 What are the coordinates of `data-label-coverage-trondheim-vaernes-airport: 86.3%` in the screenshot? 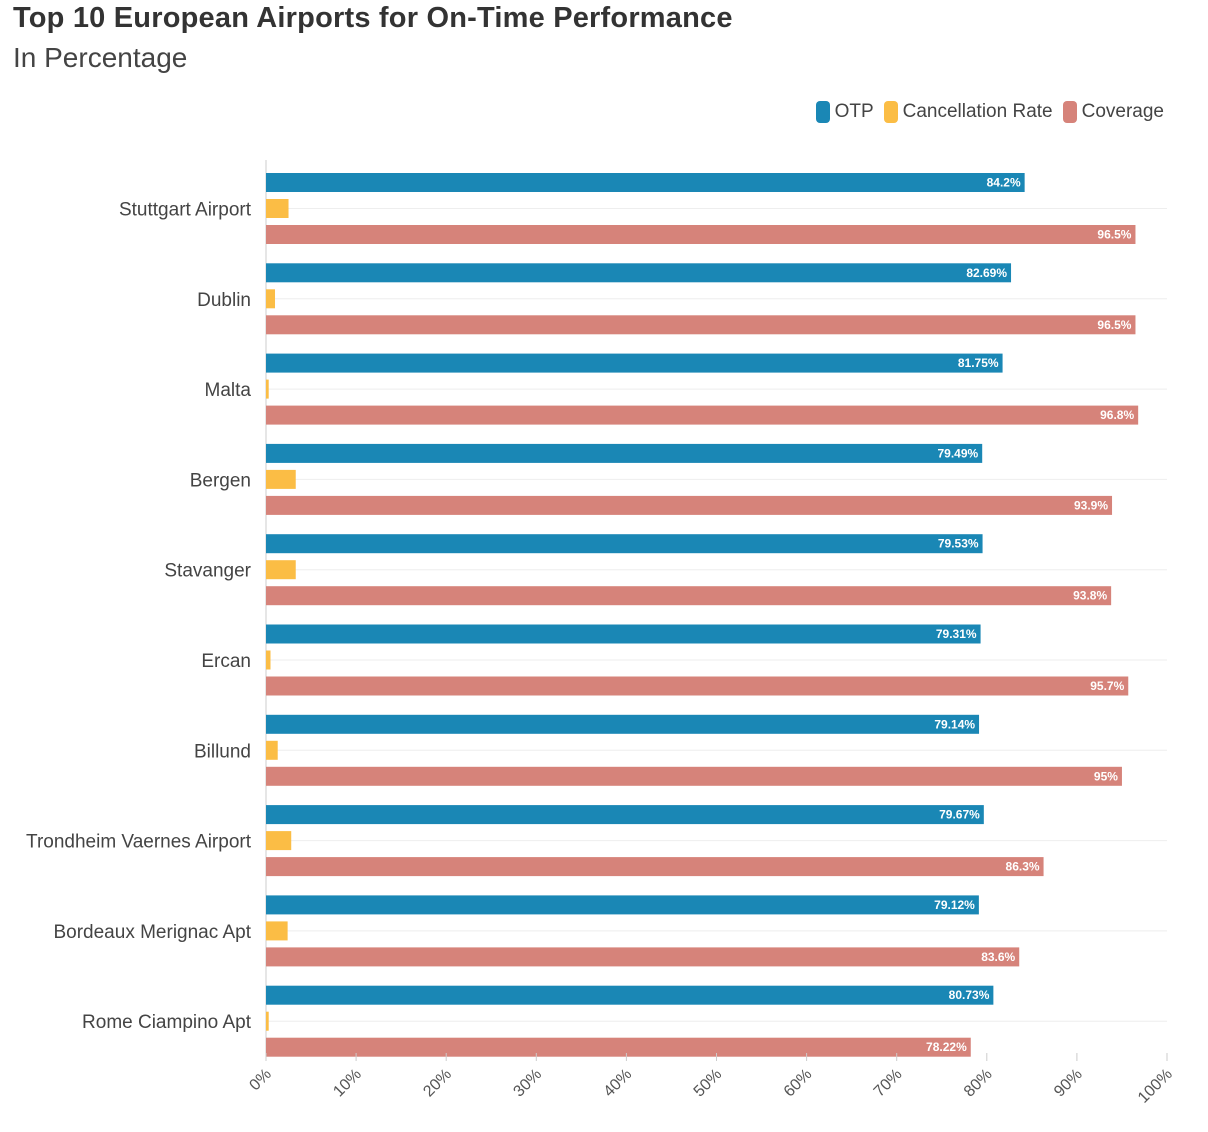 It's located at (1023, 867).